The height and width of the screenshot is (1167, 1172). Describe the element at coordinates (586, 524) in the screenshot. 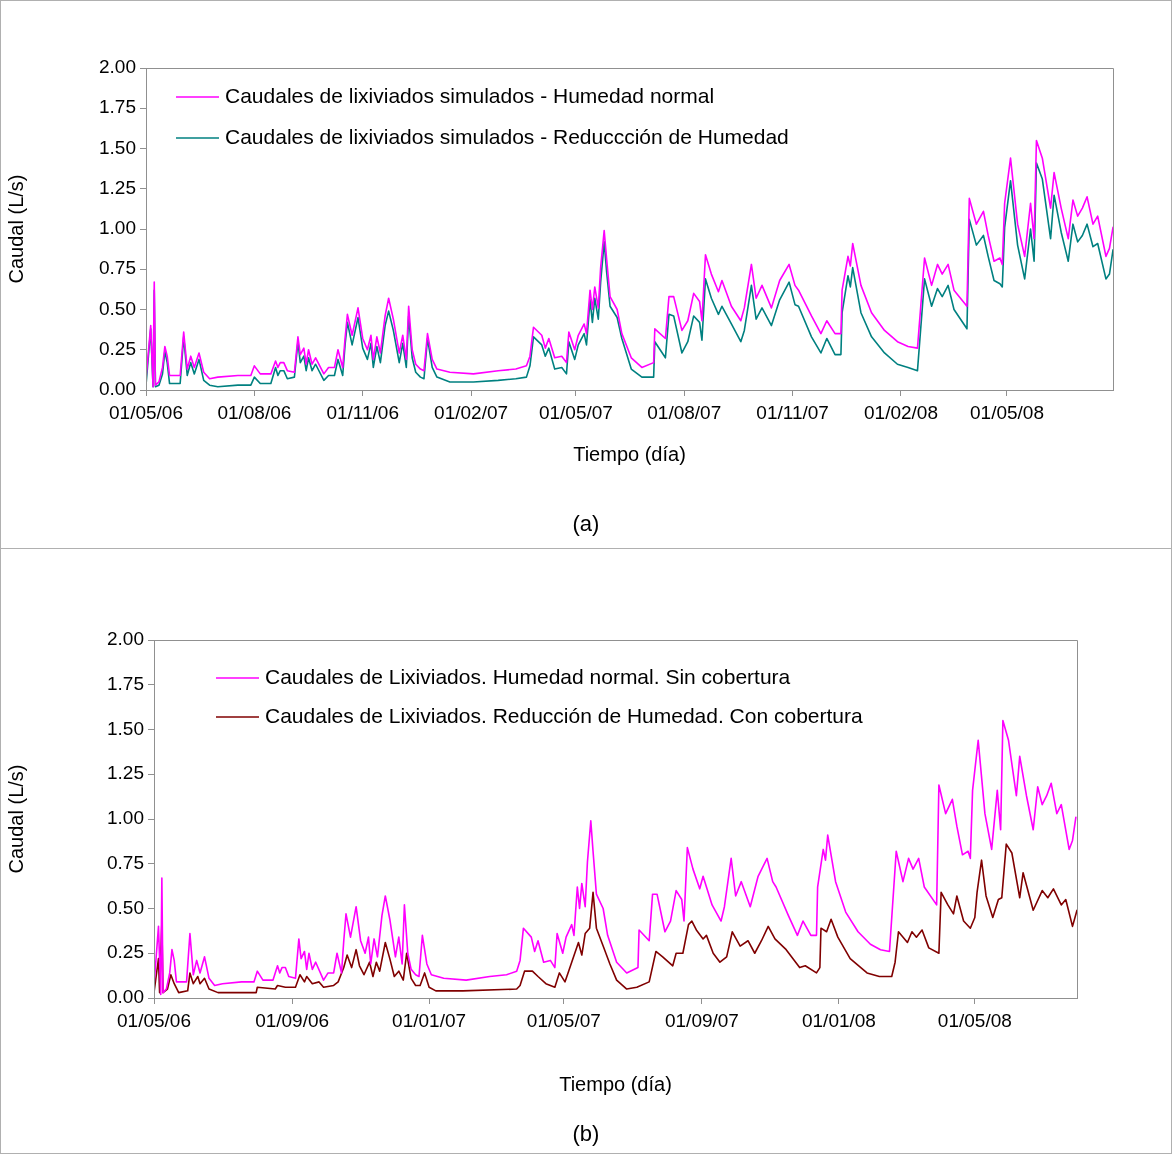

I see `text: (a)` at that location.